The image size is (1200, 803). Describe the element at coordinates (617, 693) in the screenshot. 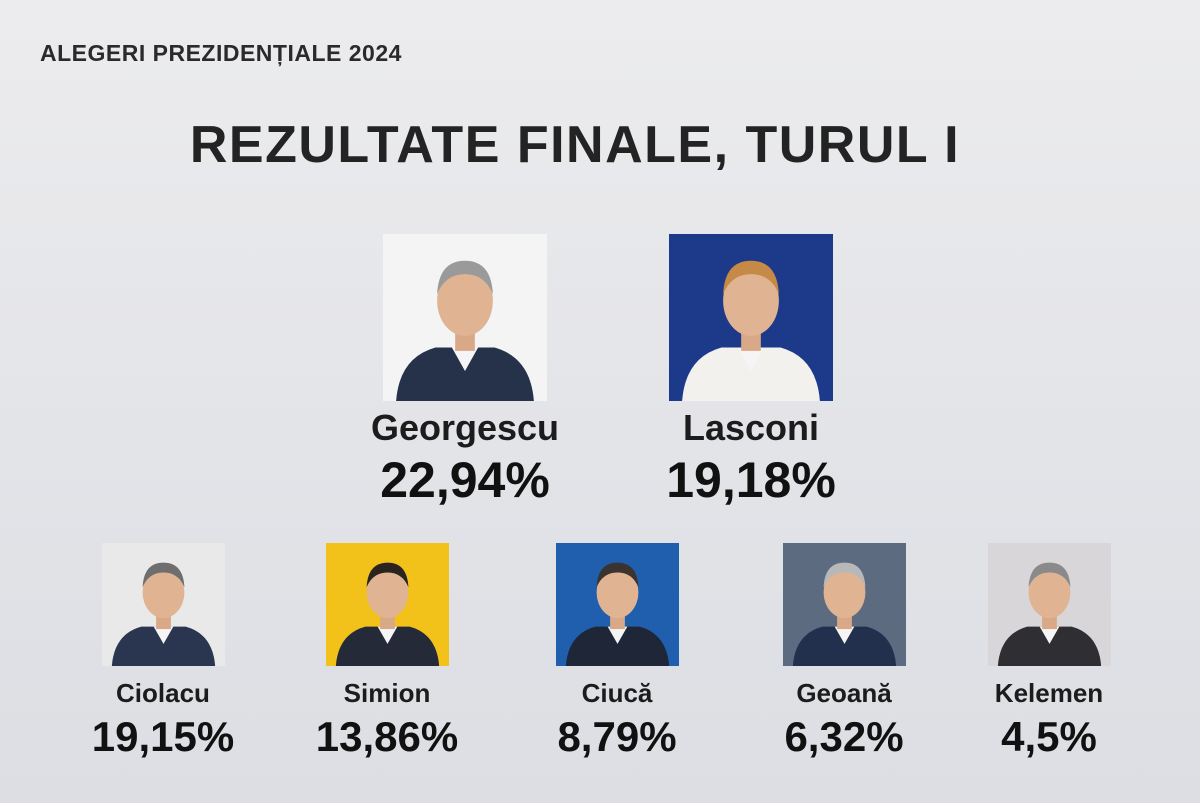

I see `candidate-name: Ciucă` at that location.